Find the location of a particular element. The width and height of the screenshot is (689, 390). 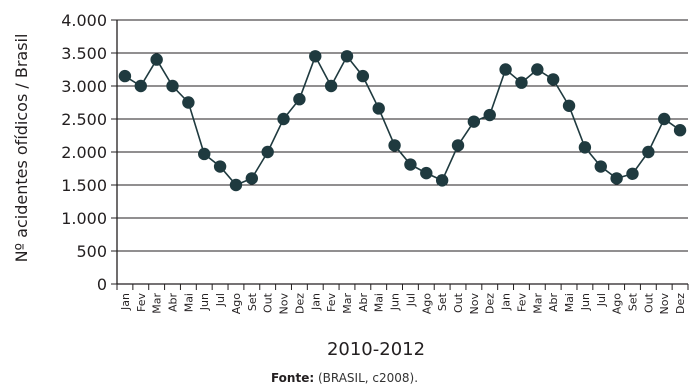

source-note: Fonte: (BRASIL, c2008). is located at coordinates (344, 378).